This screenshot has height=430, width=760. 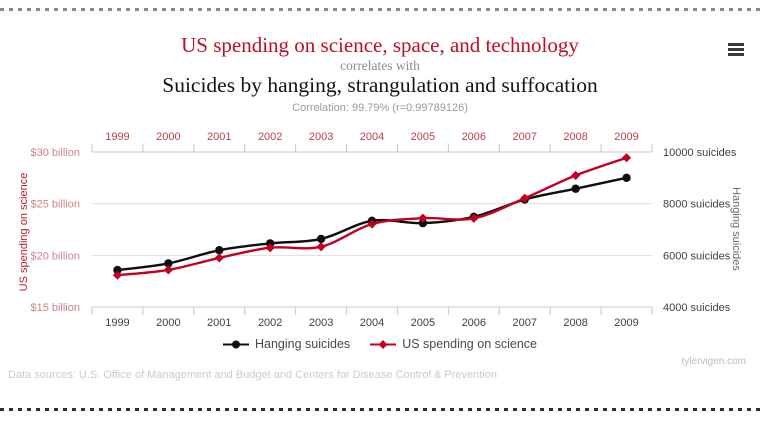 What do you see at coordinates (700, 153) in the screenshot?
I see `svg-text: 10000 suicides` at bounding box center [700, 153].